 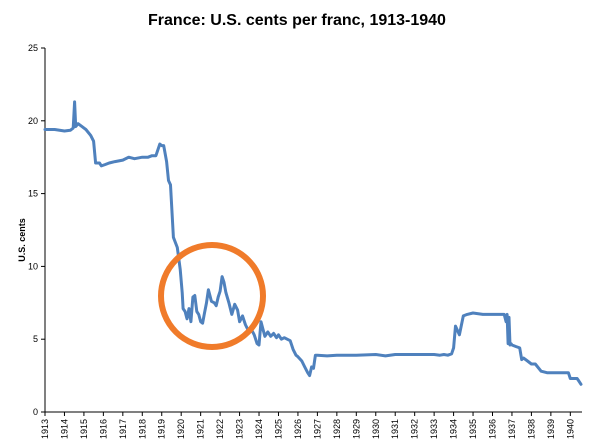 I want to click on x-tick-label: 1931, so click(x=395, y=429).